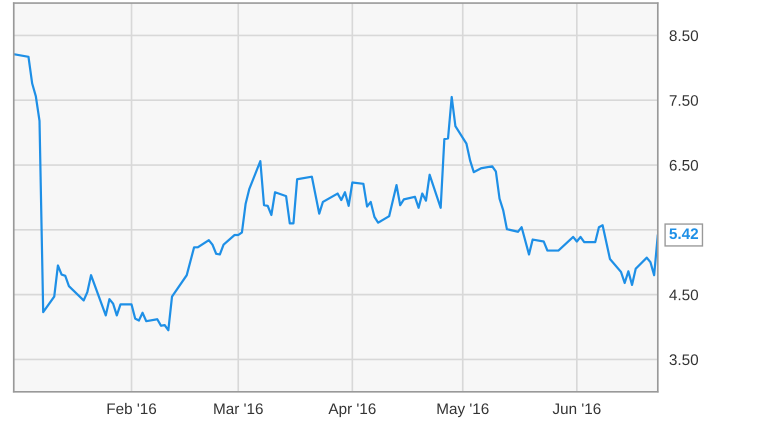 This screenshot has width=764, height=432. I want to click on y-tick-label: 7.50, so click(684, 100).